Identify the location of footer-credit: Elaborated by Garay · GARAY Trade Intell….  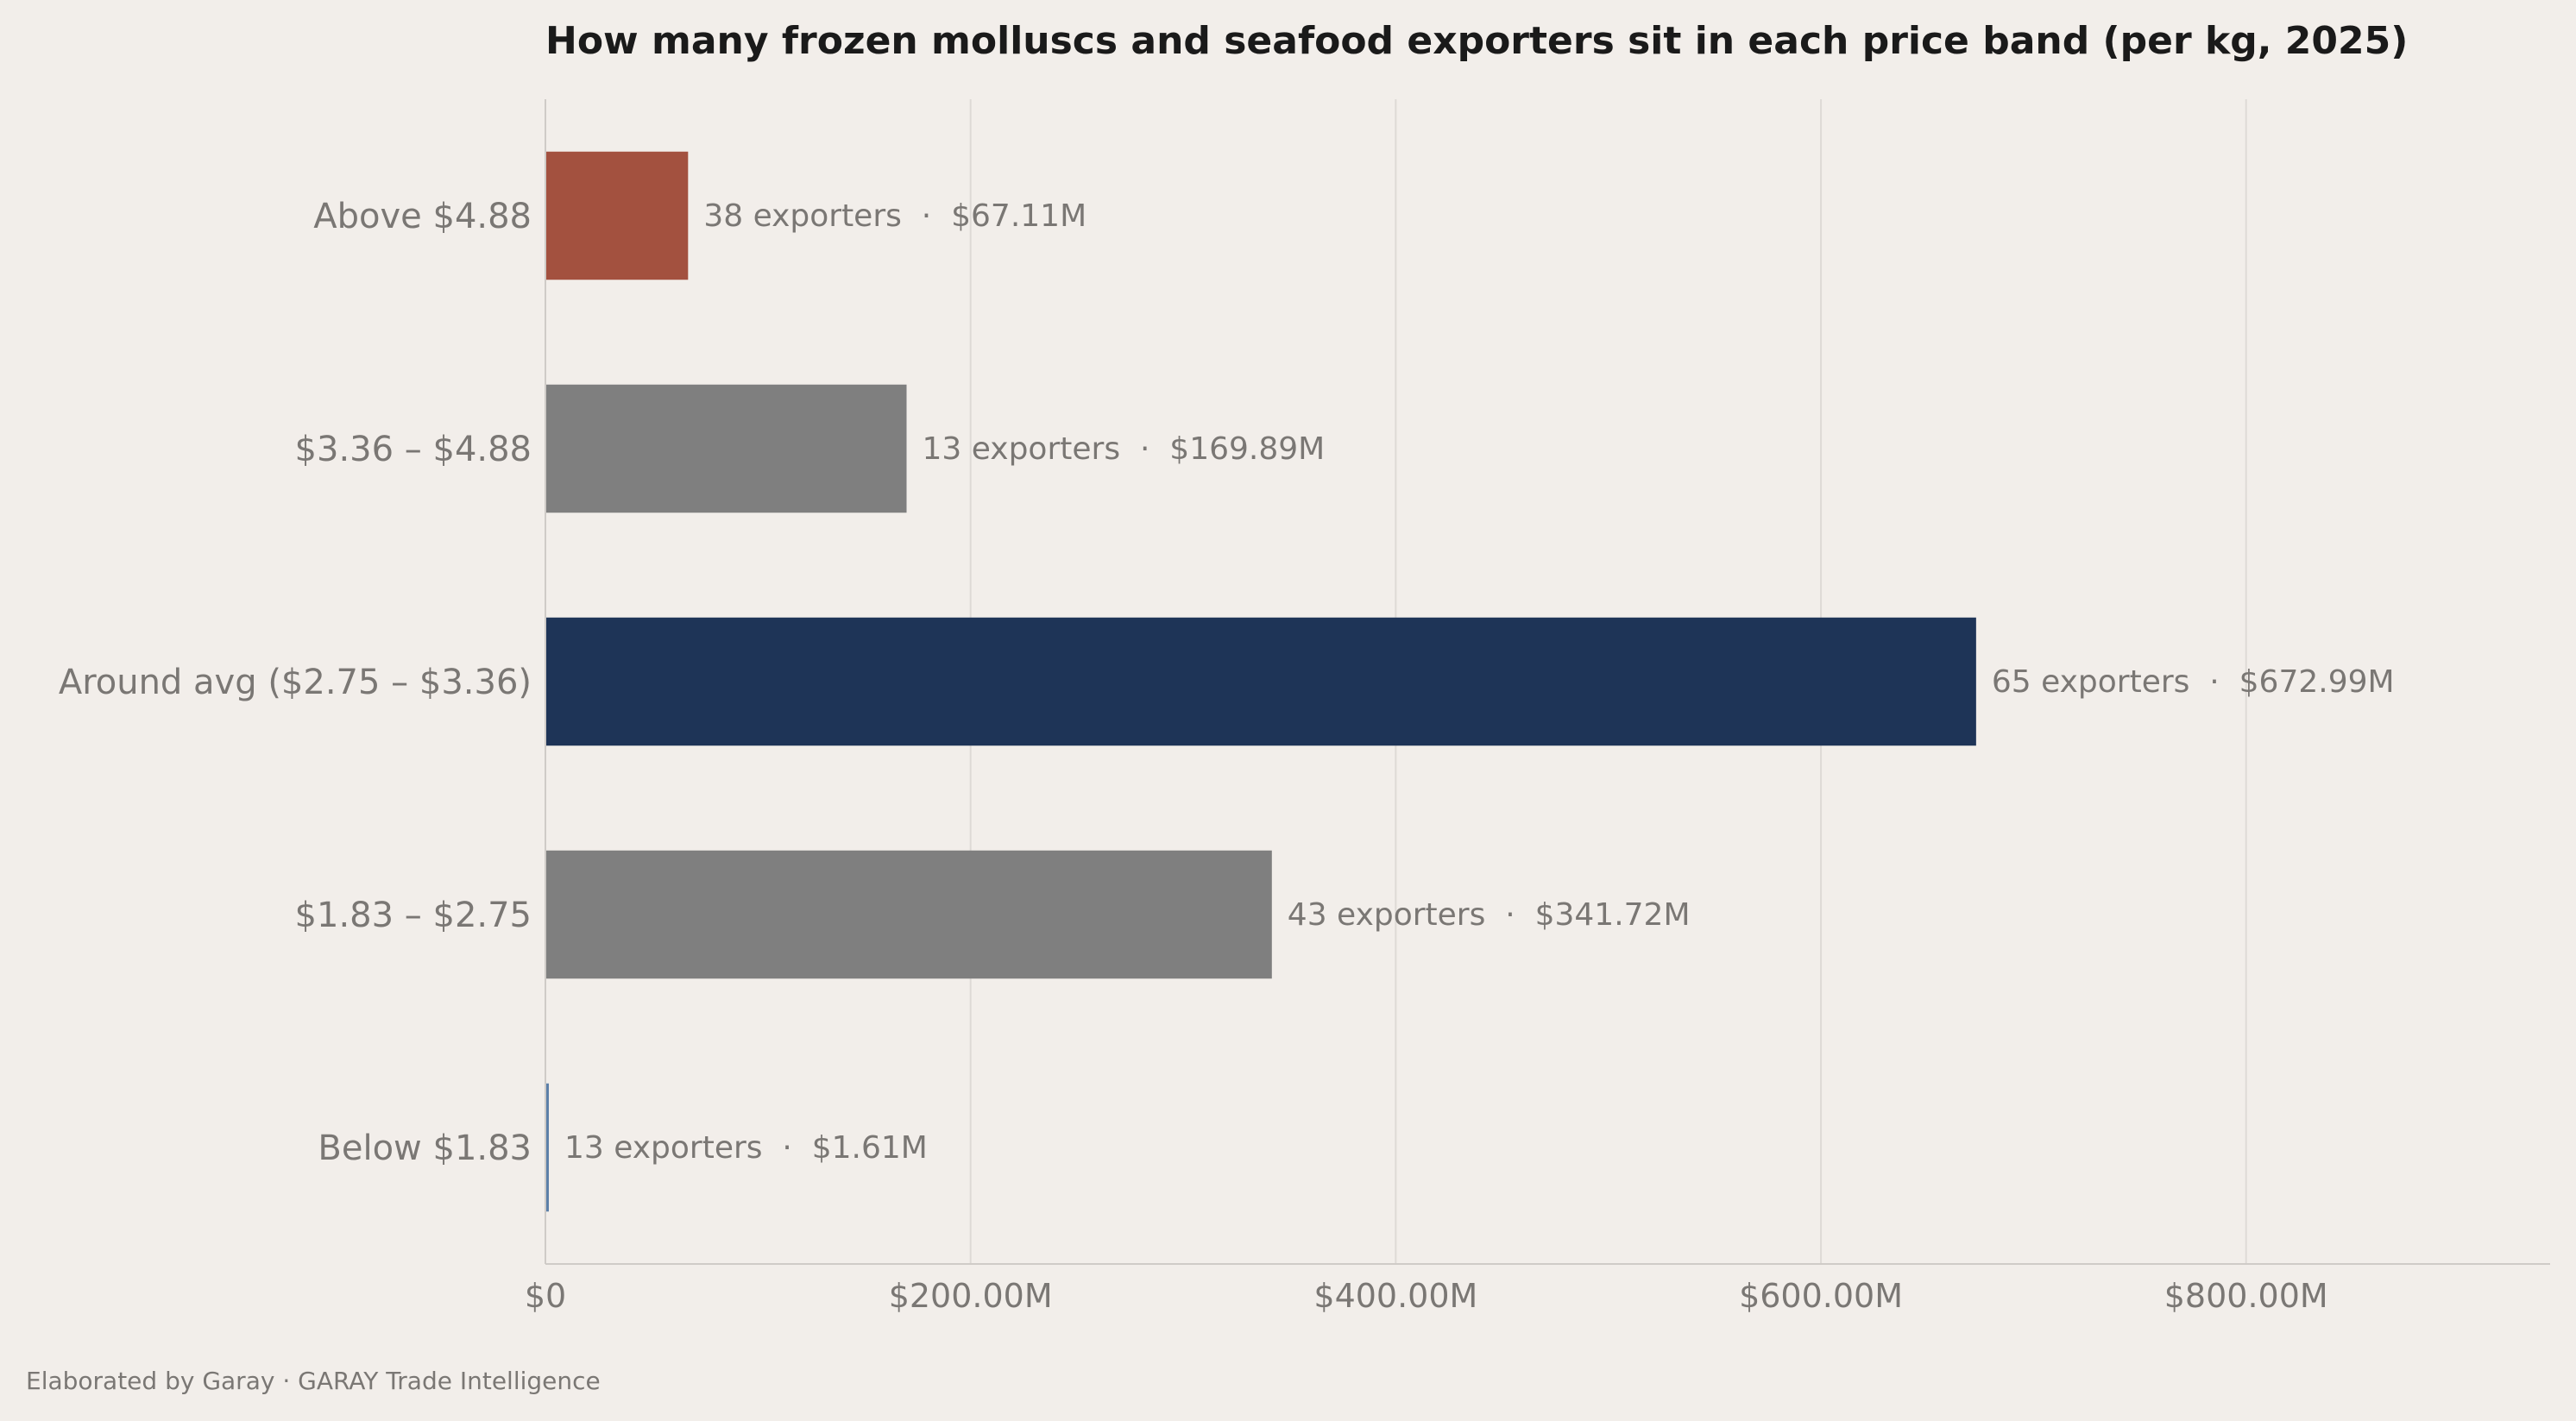
(313, 1381).